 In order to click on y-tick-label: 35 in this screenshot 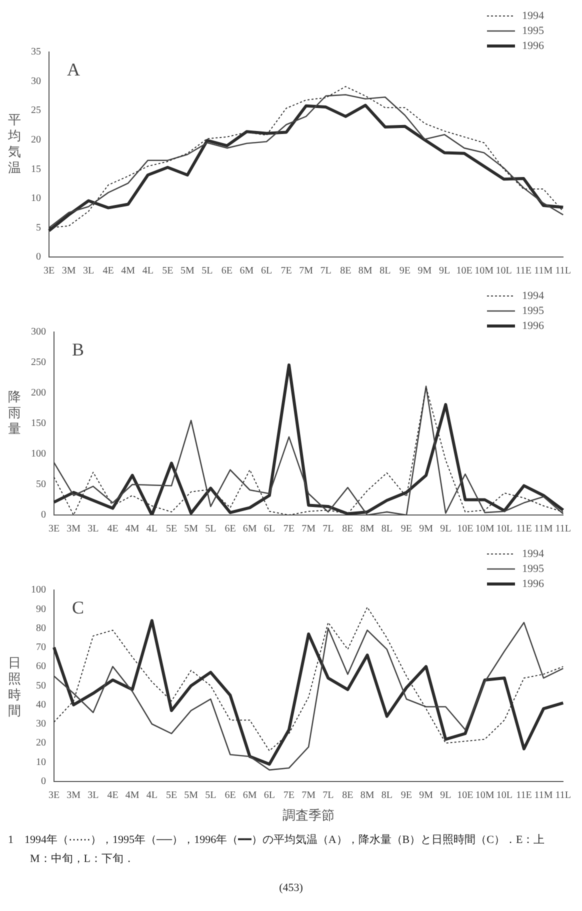, I will do `click(36, 52)`.